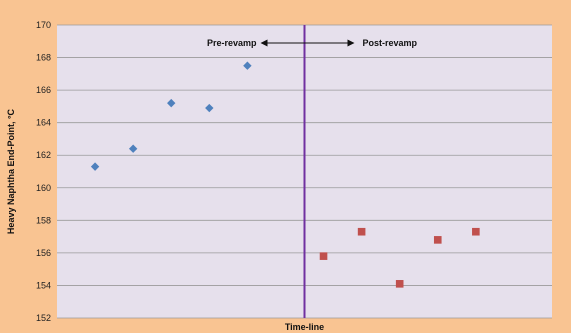 Image resolution: width=571 pixels, height=333 pixels. What do you see at coordinates (43, 123) in the screenshot?
I see `y-tick-label: 164` at bounding box center [43, 123].